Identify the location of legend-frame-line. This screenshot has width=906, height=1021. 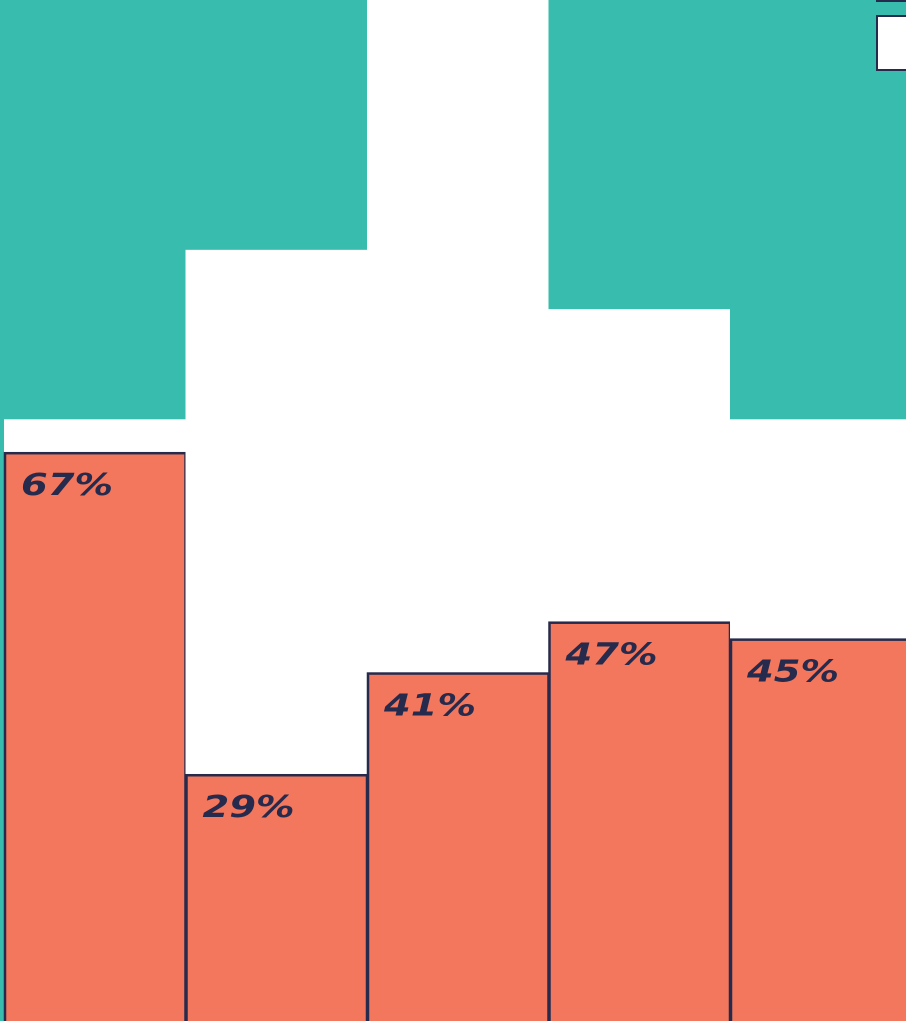
(891, 1).